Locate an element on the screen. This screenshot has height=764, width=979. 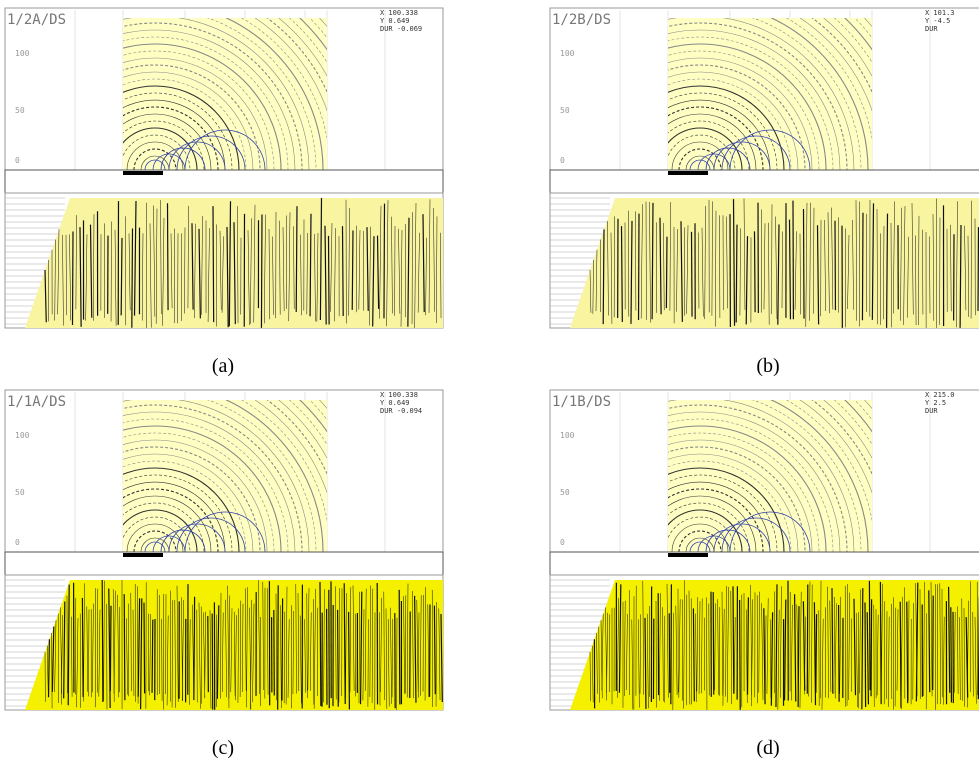
strip is located at coordinates (224, 563).